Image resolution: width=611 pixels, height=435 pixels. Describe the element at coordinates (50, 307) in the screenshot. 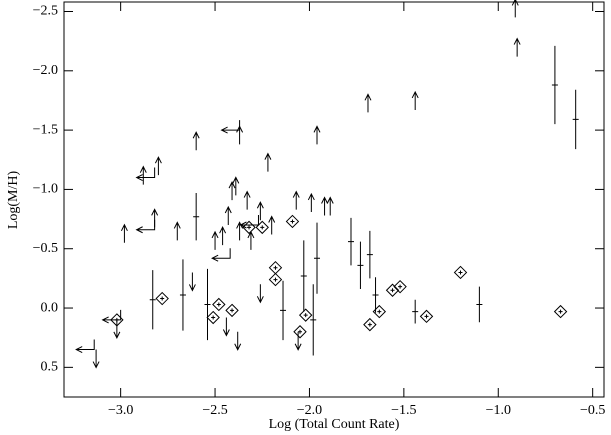

I see `y-tick-label: 0.0` at that location.